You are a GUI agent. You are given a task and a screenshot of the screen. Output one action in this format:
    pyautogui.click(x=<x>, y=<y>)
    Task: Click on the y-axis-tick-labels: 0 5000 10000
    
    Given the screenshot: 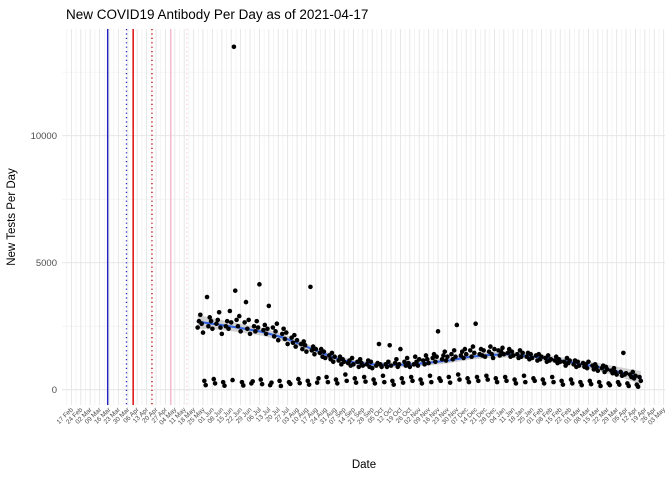 What is the action you would take?
    pyautogui.click(x=44, y=263)
    